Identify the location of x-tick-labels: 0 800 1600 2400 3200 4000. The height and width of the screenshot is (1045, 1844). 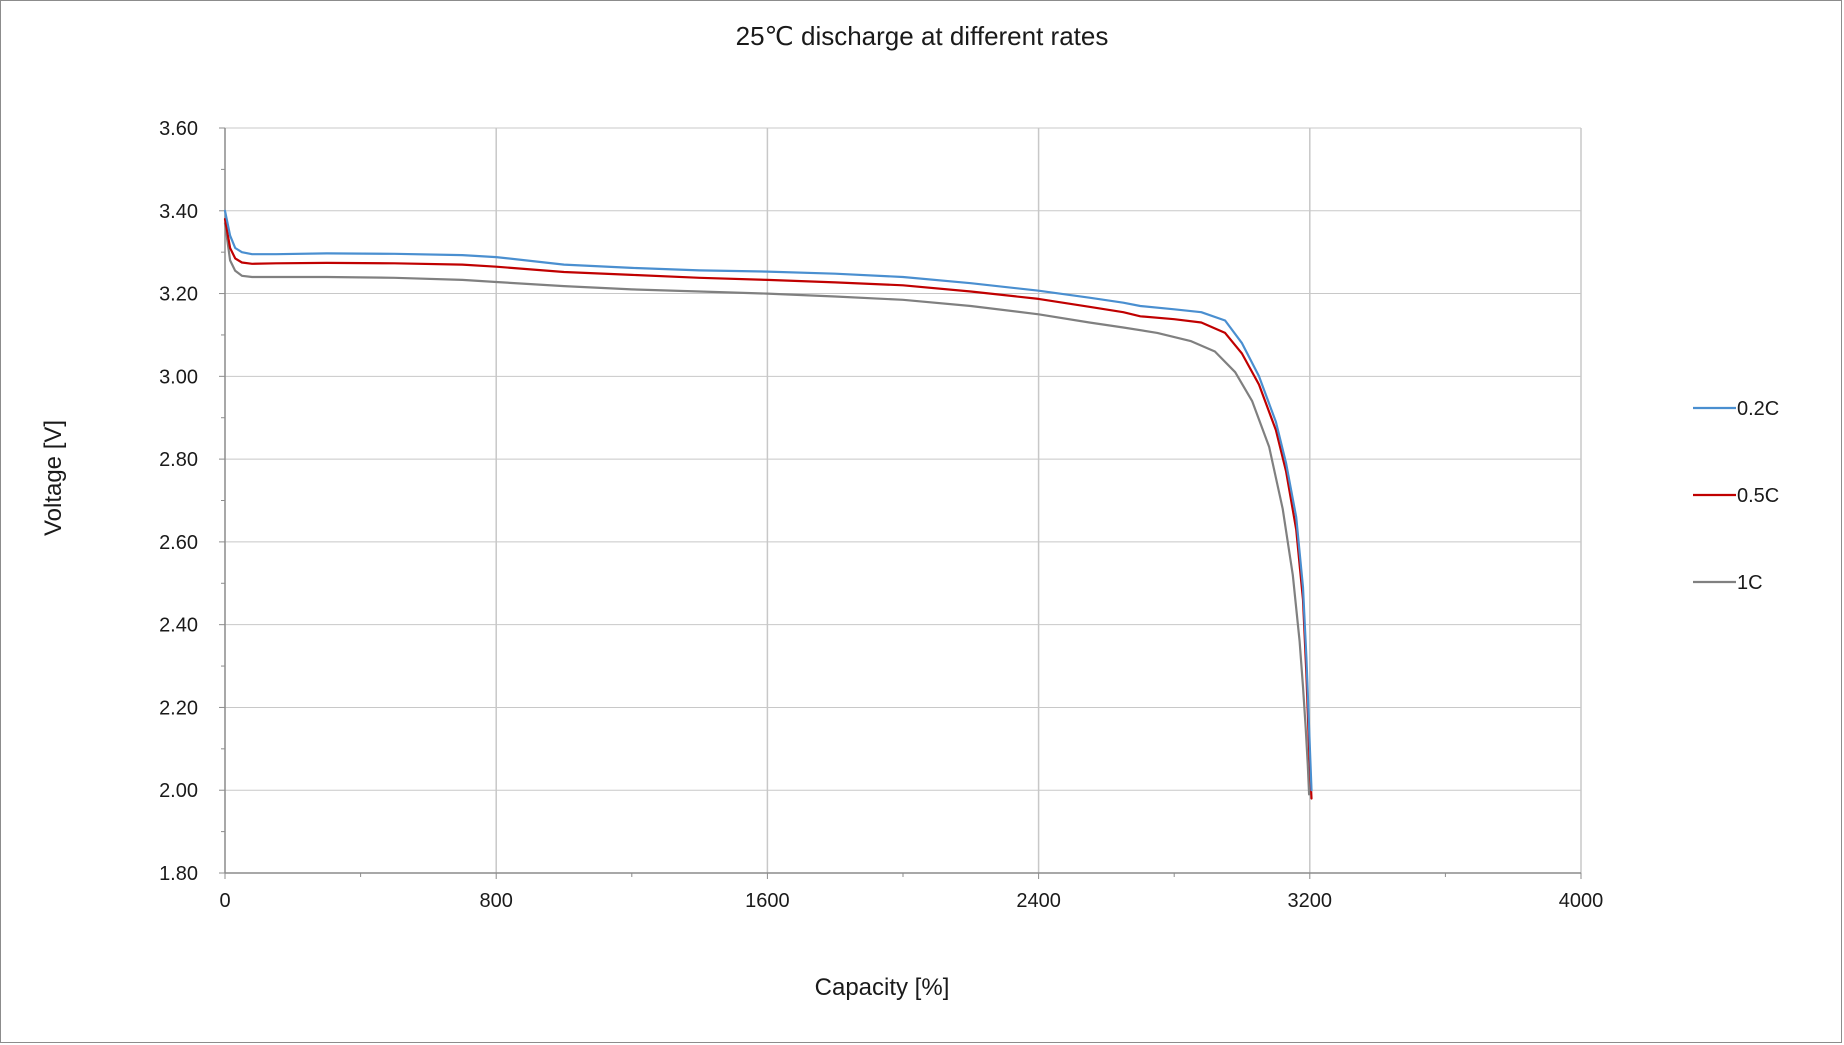
(911, 901).